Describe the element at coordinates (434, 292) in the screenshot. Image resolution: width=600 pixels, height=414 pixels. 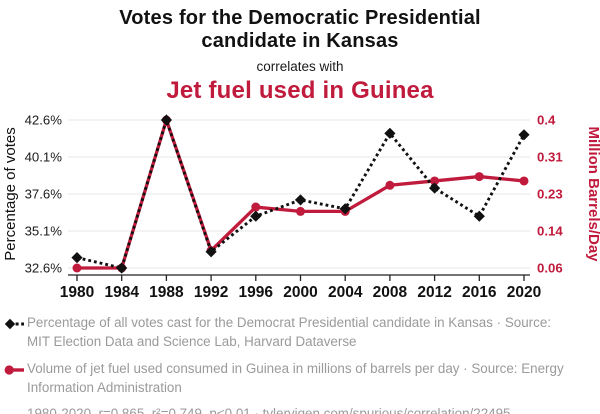
I see `x-tick-label: 2012` at that location.